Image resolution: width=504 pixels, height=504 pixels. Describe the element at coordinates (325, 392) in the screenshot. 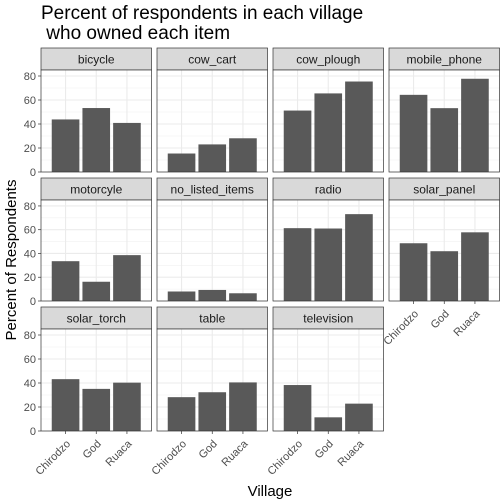

I see `facet-panel: television Chirodzo God Ruaca` at that location.